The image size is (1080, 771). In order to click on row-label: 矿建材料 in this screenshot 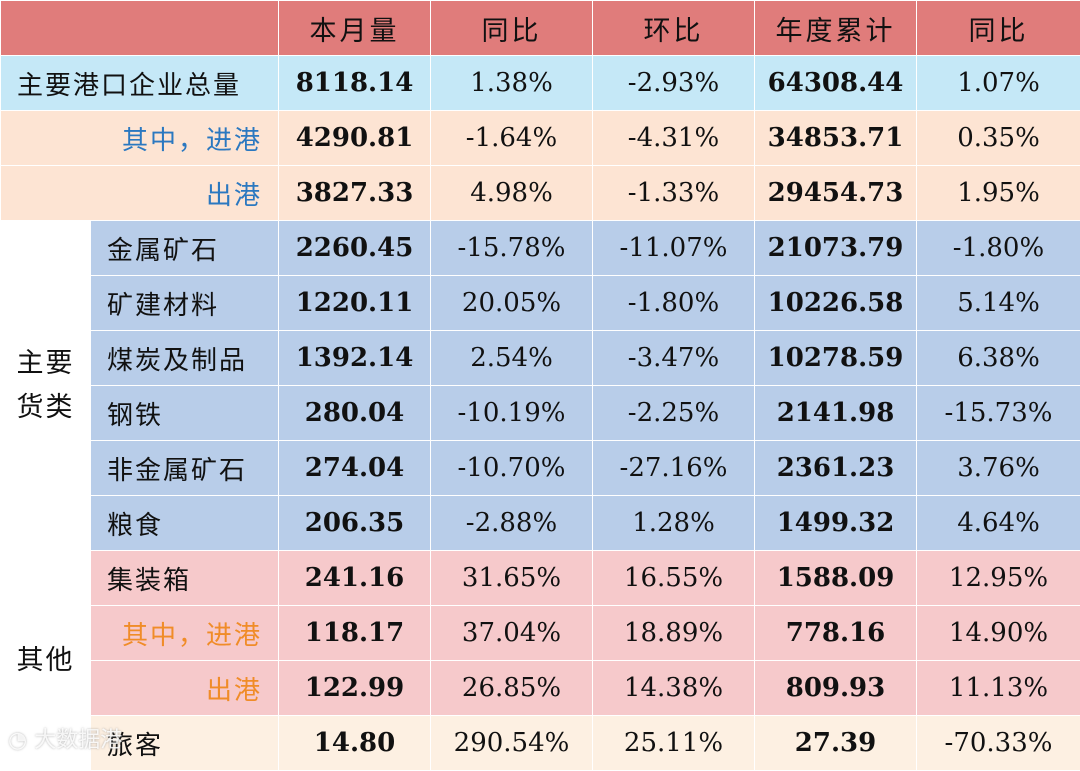, I will do `click(185, 303)`.